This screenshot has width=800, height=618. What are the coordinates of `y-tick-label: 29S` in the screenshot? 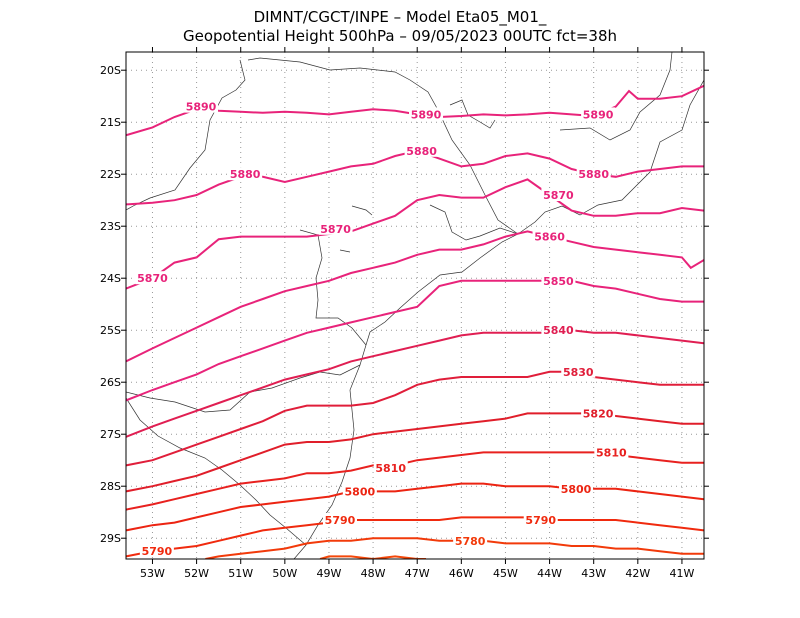 It's located at (110, 538).